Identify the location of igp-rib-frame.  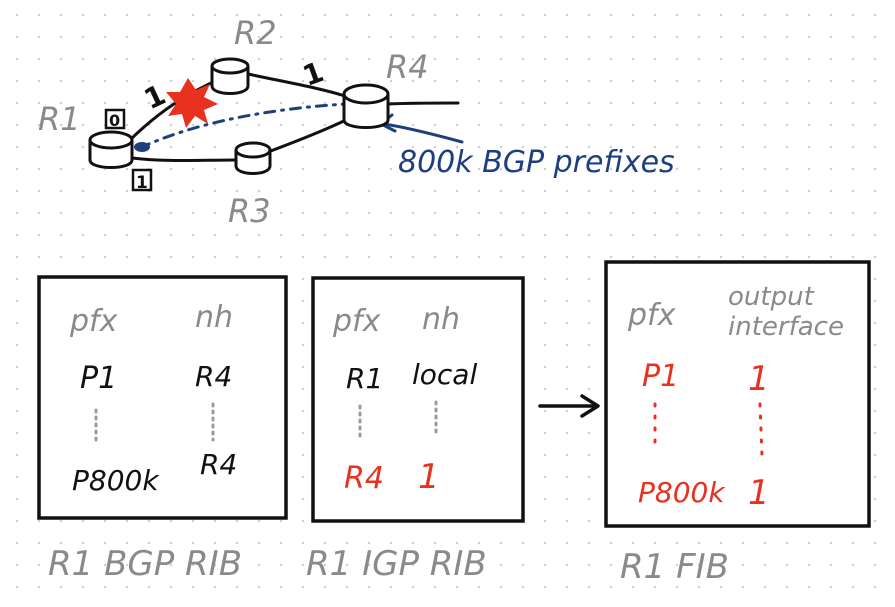
(418, 399).